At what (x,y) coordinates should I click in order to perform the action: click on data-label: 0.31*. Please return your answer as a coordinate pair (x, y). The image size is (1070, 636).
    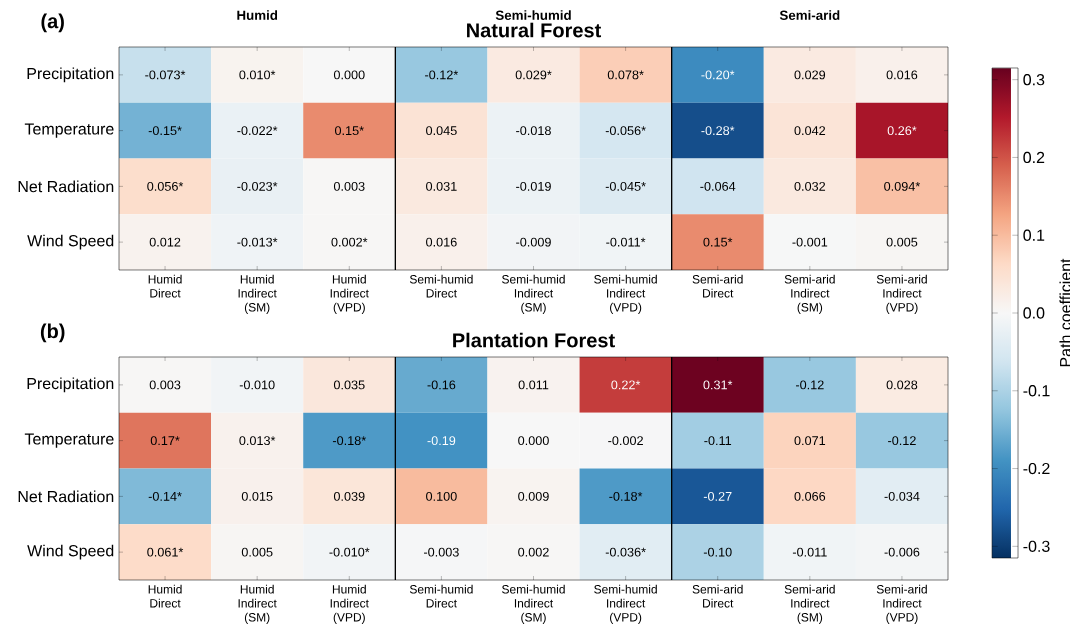
    Looking at the image, I should click on (718, 385).